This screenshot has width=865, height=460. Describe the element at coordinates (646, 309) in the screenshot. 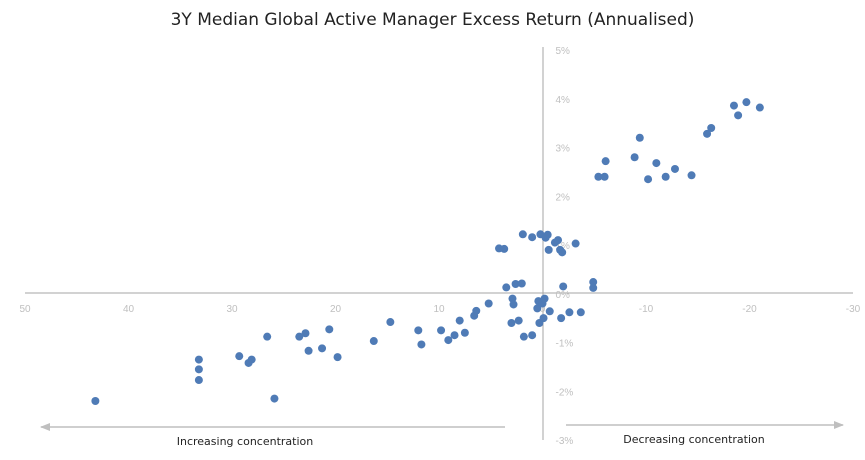

I see `x-tick-label: -10` at that location.